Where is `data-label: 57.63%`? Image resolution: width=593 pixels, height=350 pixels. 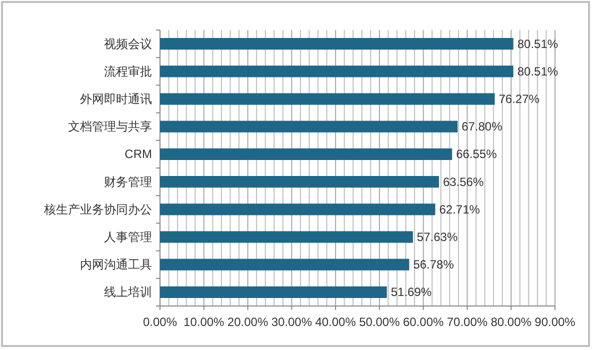
data-label: 57.63% is located at coordinates (437, 237).